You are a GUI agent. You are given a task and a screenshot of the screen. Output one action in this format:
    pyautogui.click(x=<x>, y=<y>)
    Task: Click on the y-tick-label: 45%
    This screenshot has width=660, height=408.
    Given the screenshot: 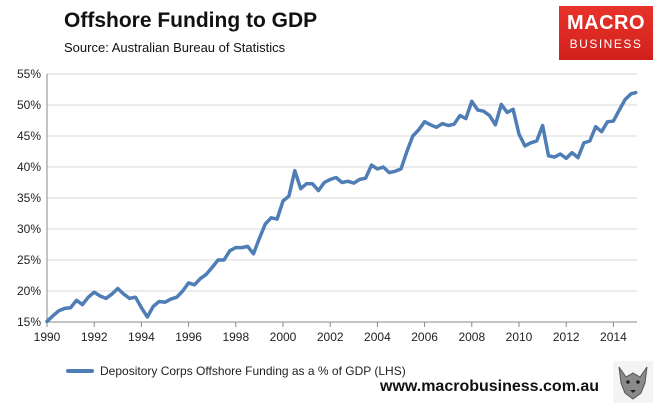 What is the action you would take?
    pyautogui.click(x=29, y=136)
    